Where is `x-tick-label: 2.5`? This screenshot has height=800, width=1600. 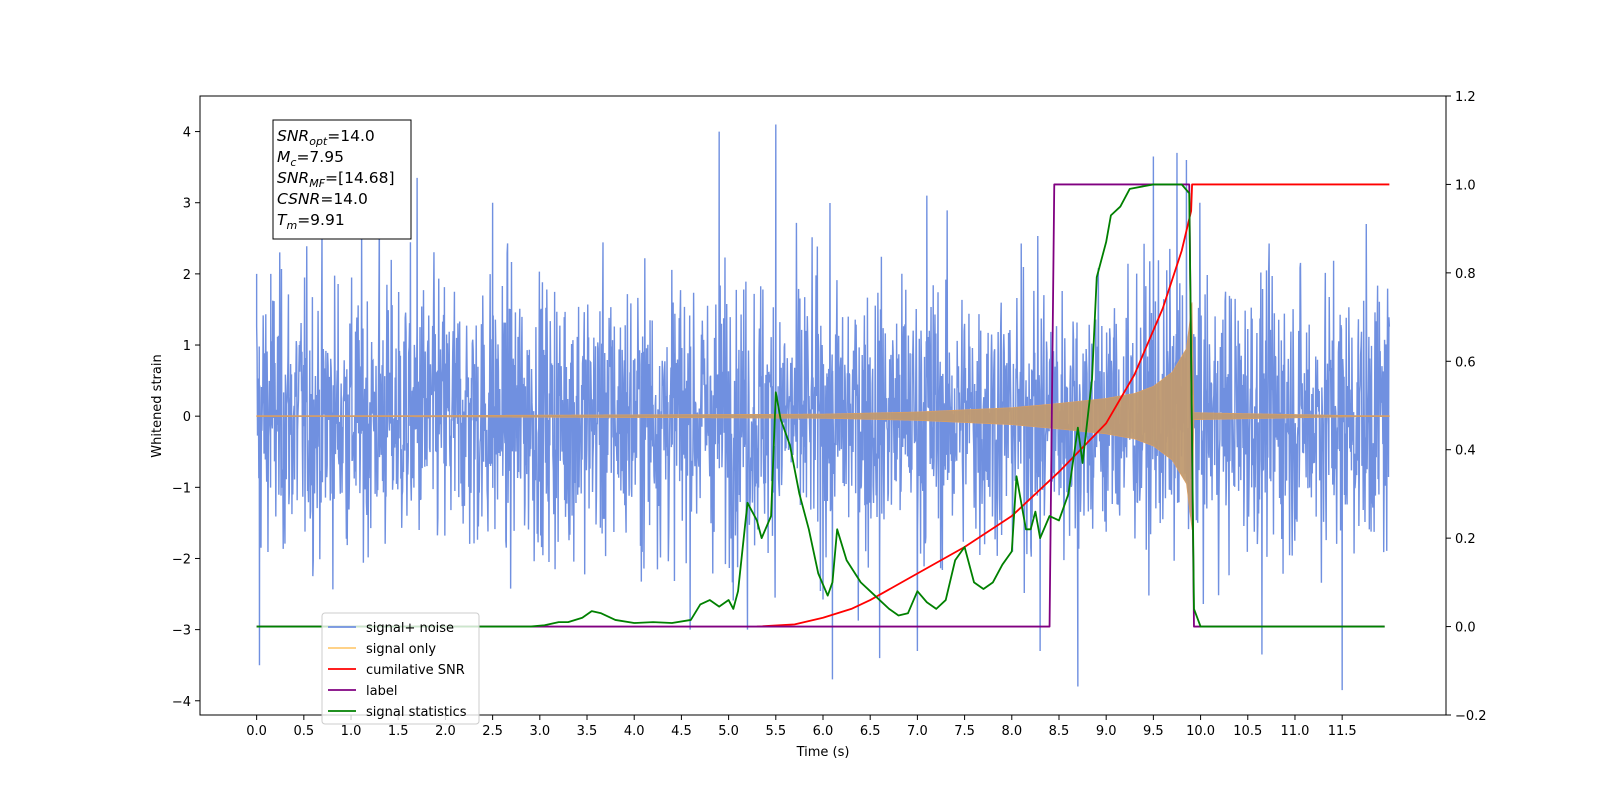
x-tick-label: 2.5 is located at coordinates (492, 731).